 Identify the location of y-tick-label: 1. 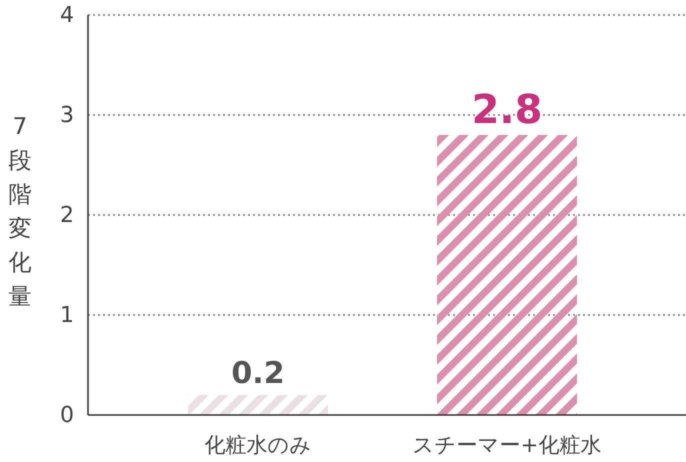
(67, 315).